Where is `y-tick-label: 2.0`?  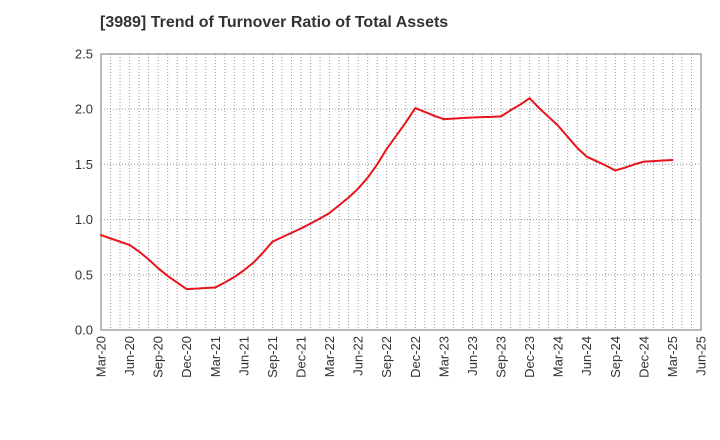 y-tick-label: 2.0 is located at coordinates (84, 109).